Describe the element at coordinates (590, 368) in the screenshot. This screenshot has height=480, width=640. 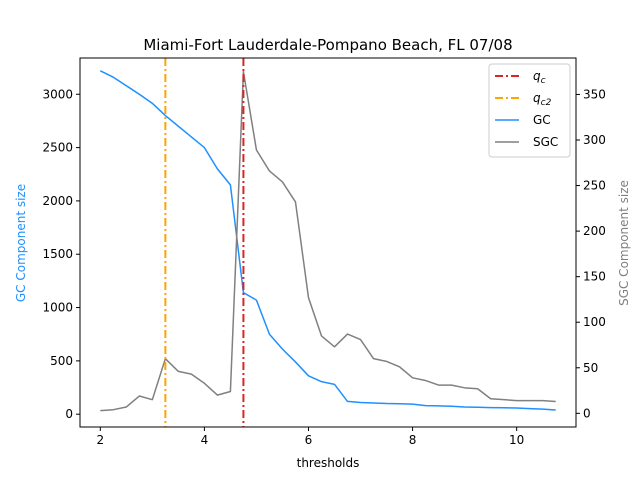
I see `right-y-tick-label: 50` at that location.